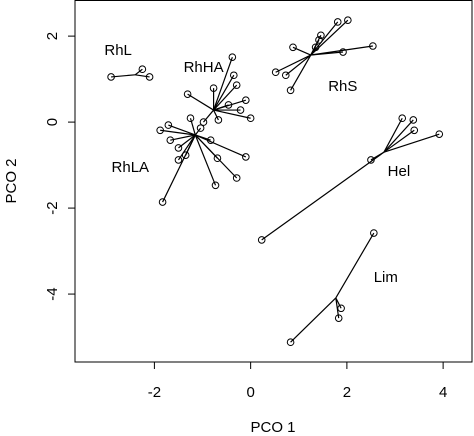 The image size is (474, 436). Describe the element at coordinates (399, 171) in the screenshot. I see `group-label: Hel` at that location.